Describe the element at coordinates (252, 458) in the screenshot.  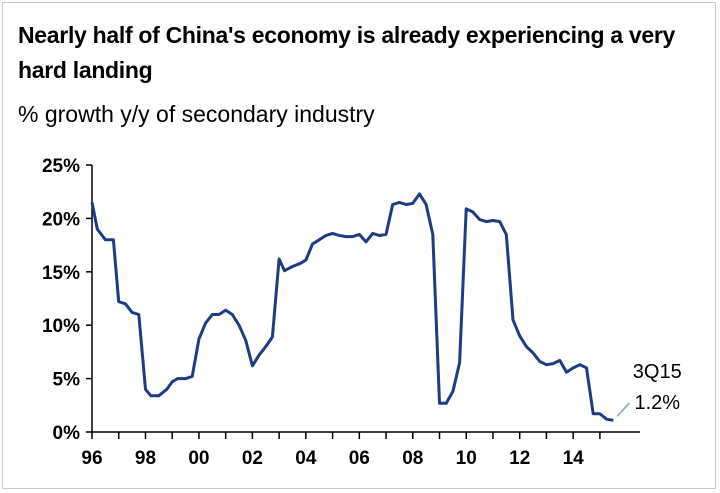
I see `x-tick-label: 02` at that location.